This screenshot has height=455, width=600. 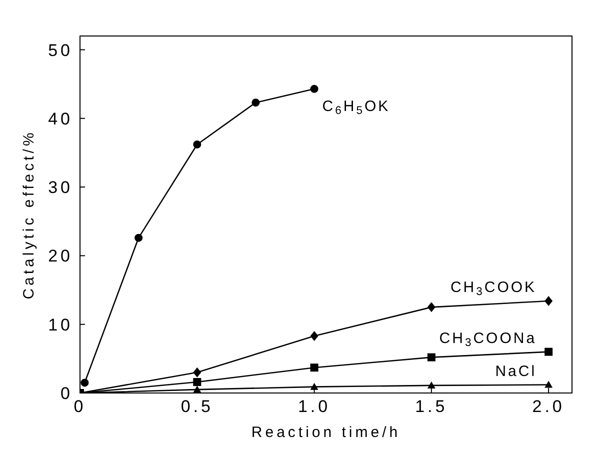 What do you see at coordinates (60, 256) in the screenshot?
I see `y-tick-label: 20` at bounding box center [60, 256].